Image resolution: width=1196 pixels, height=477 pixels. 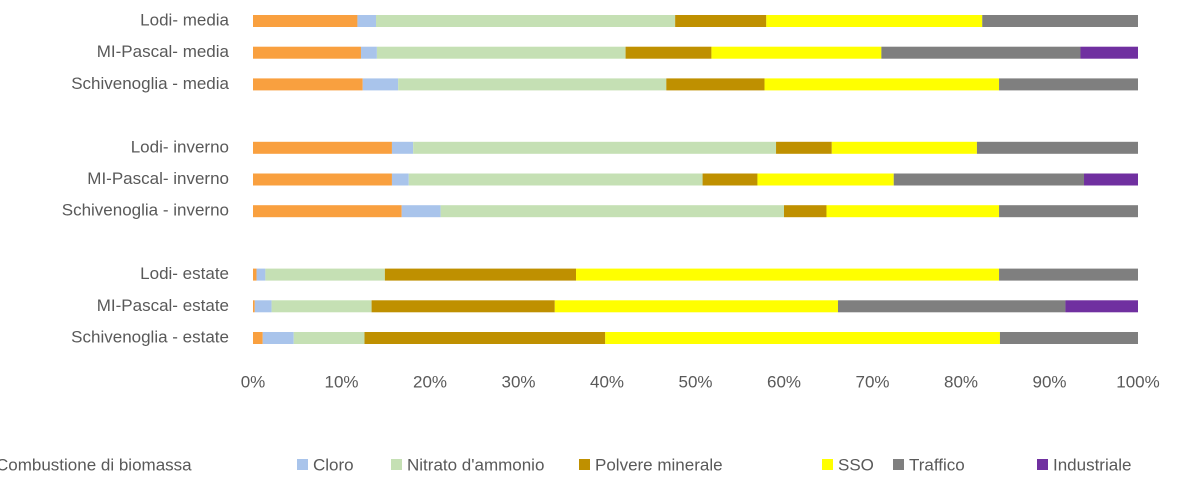 What do you see at coordinates (518, 381) in the screenshot?
I see `x-tick-label: 30%` at bounding box center [518, 381].